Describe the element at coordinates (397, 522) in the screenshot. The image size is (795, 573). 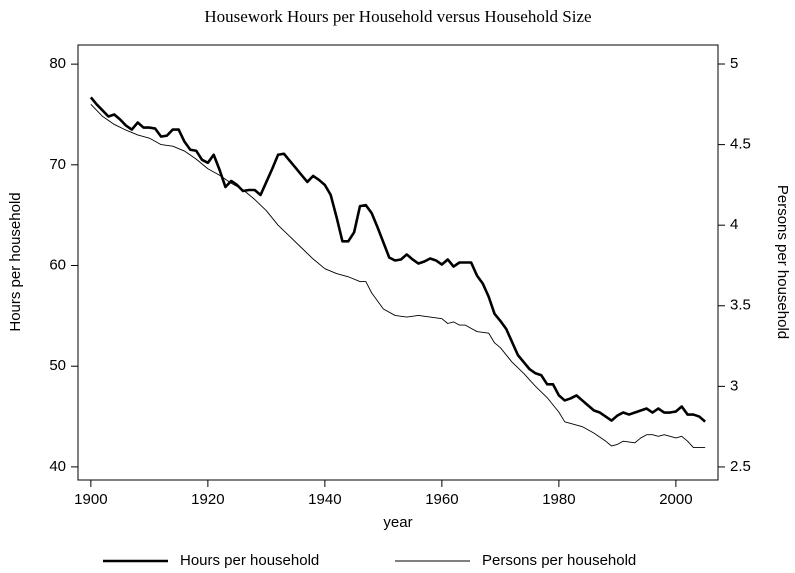
I see `x-axis-label: year` at that location.